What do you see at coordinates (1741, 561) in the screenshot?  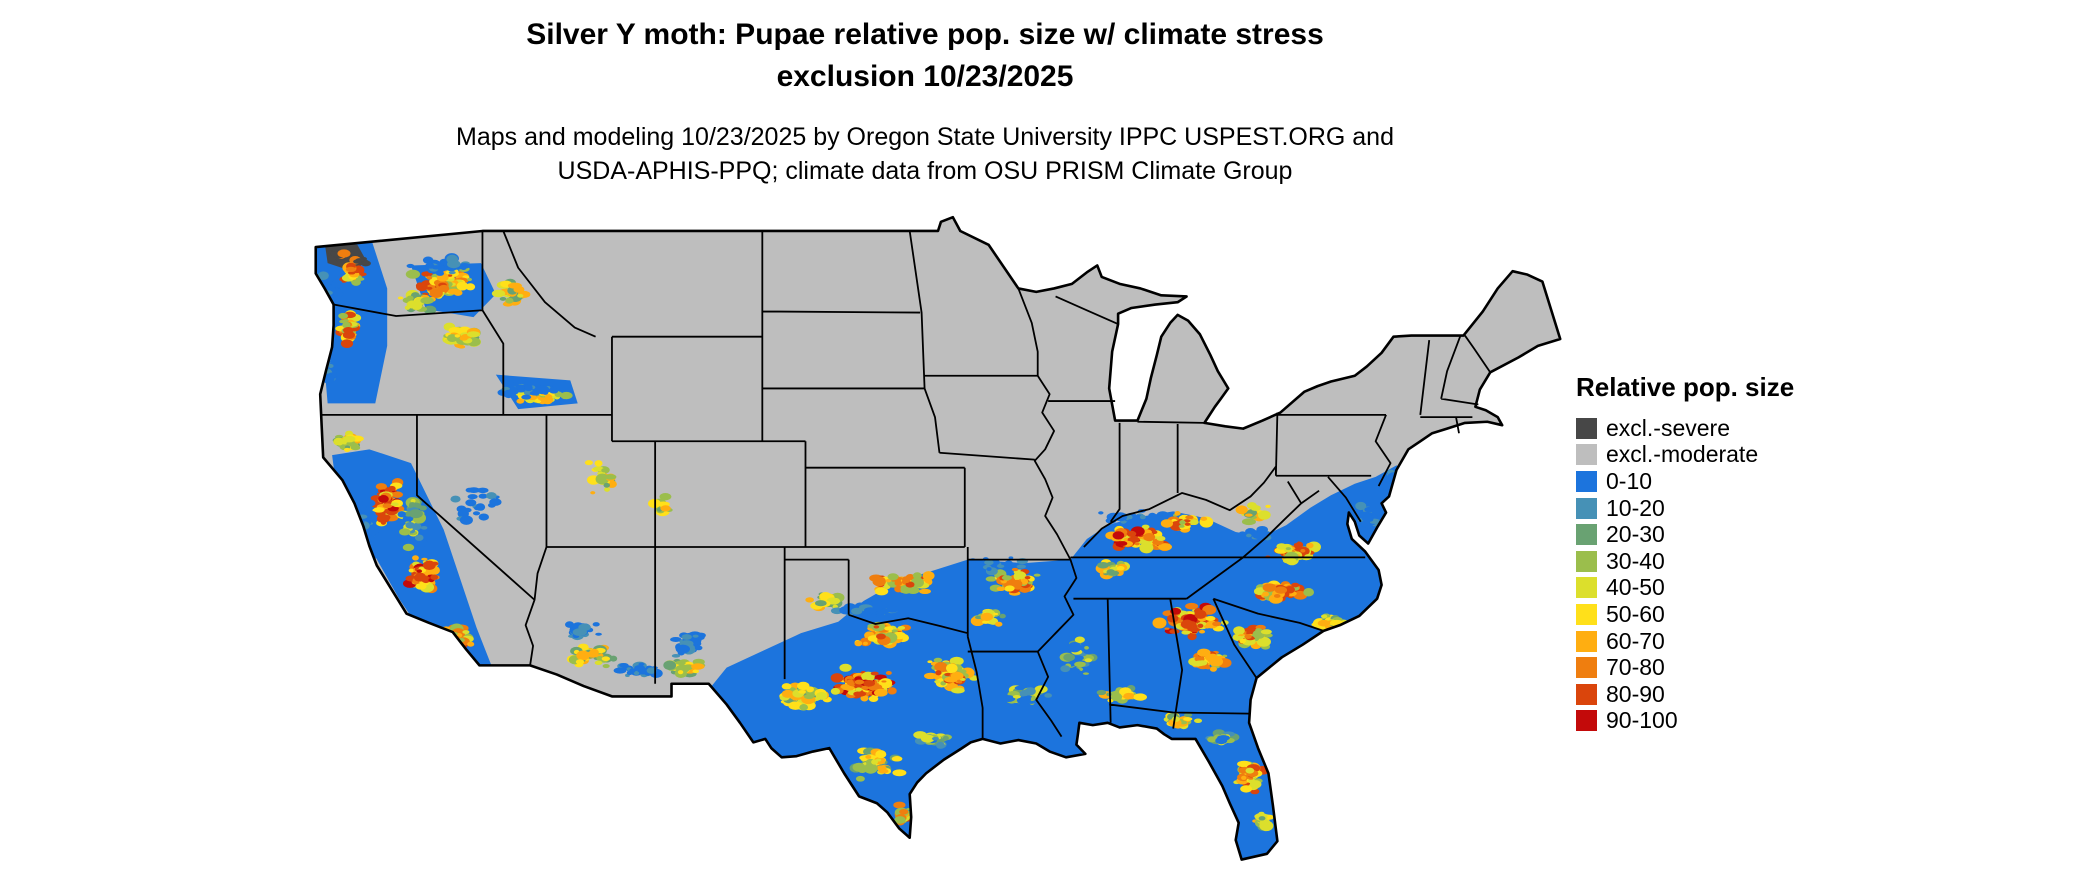 I see `legend-item: 30-40` at bounding box center [1741, 561].